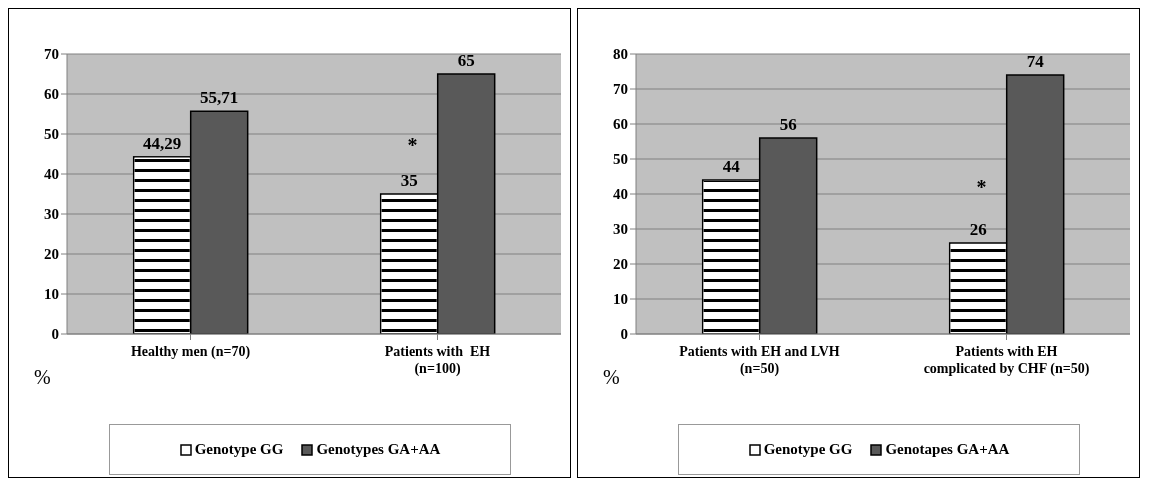 This screenshot has height=488, width=1151. Describe the element at coordinates (1035, 61) in the screenshot. I see `data-label: 74` at that location.